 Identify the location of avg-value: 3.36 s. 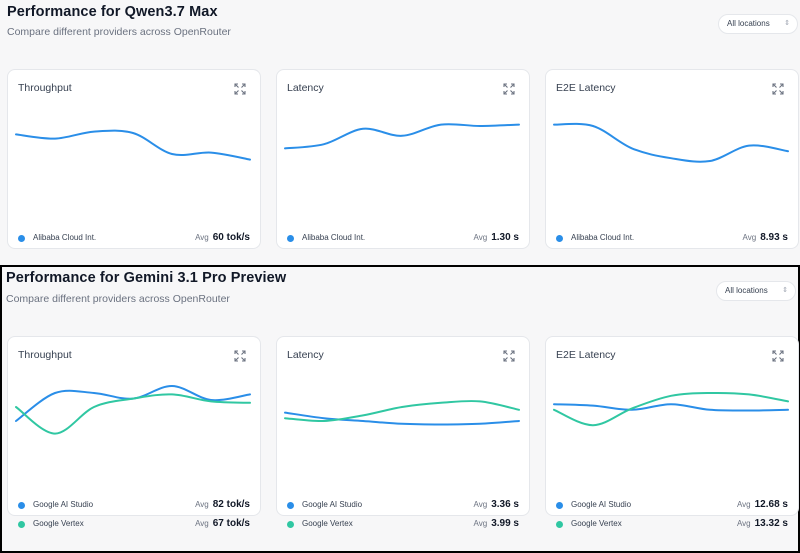
(505, 504).